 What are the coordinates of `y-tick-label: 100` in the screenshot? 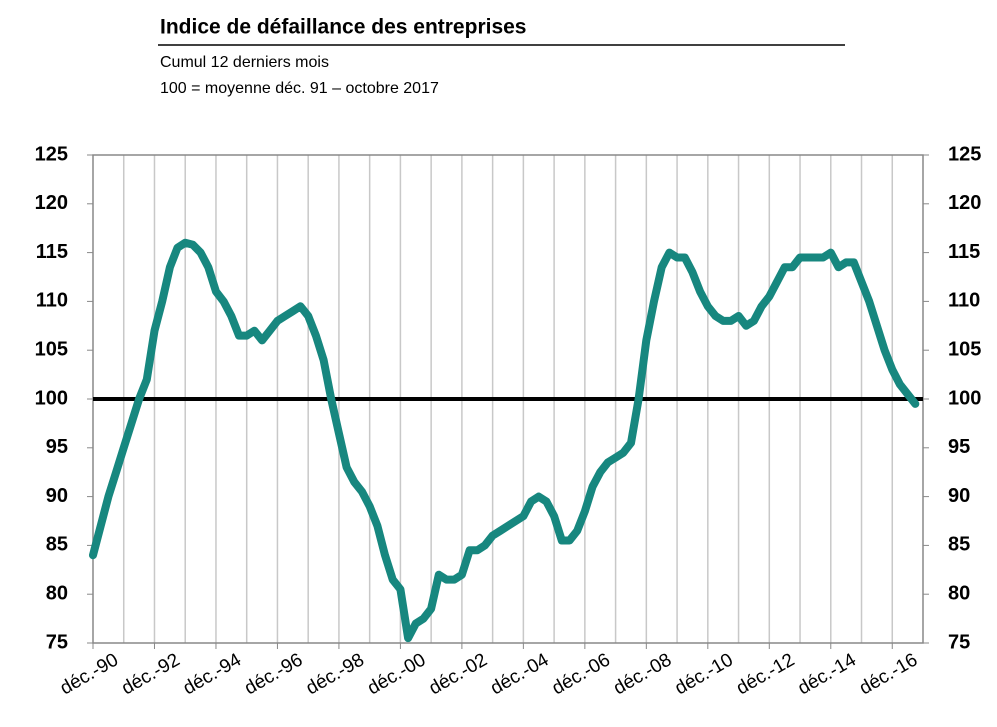 It's located at (51, 398).